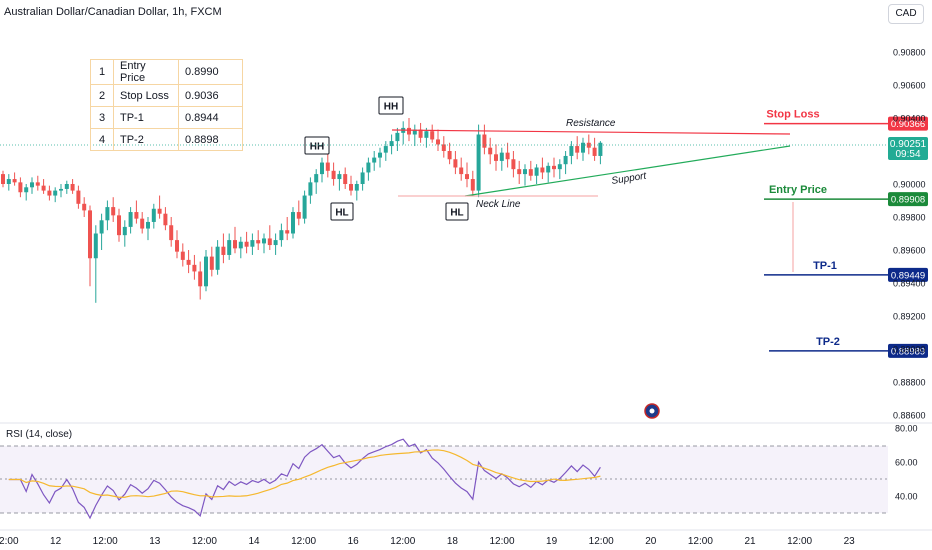  I want to click on support-line, so click(627, 171).